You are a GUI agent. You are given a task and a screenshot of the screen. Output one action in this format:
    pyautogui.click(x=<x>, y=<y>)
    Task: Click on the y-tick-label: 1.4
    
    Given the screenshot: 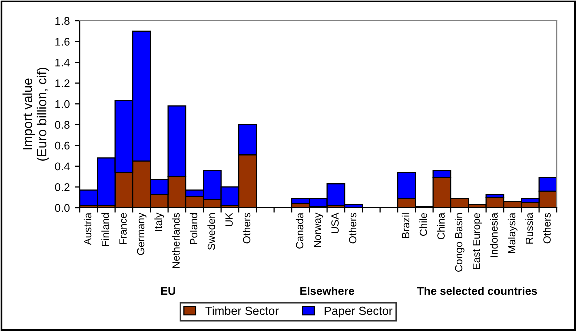 What is the action you would take?
    pyautogui.click(x=63, y=62)
    